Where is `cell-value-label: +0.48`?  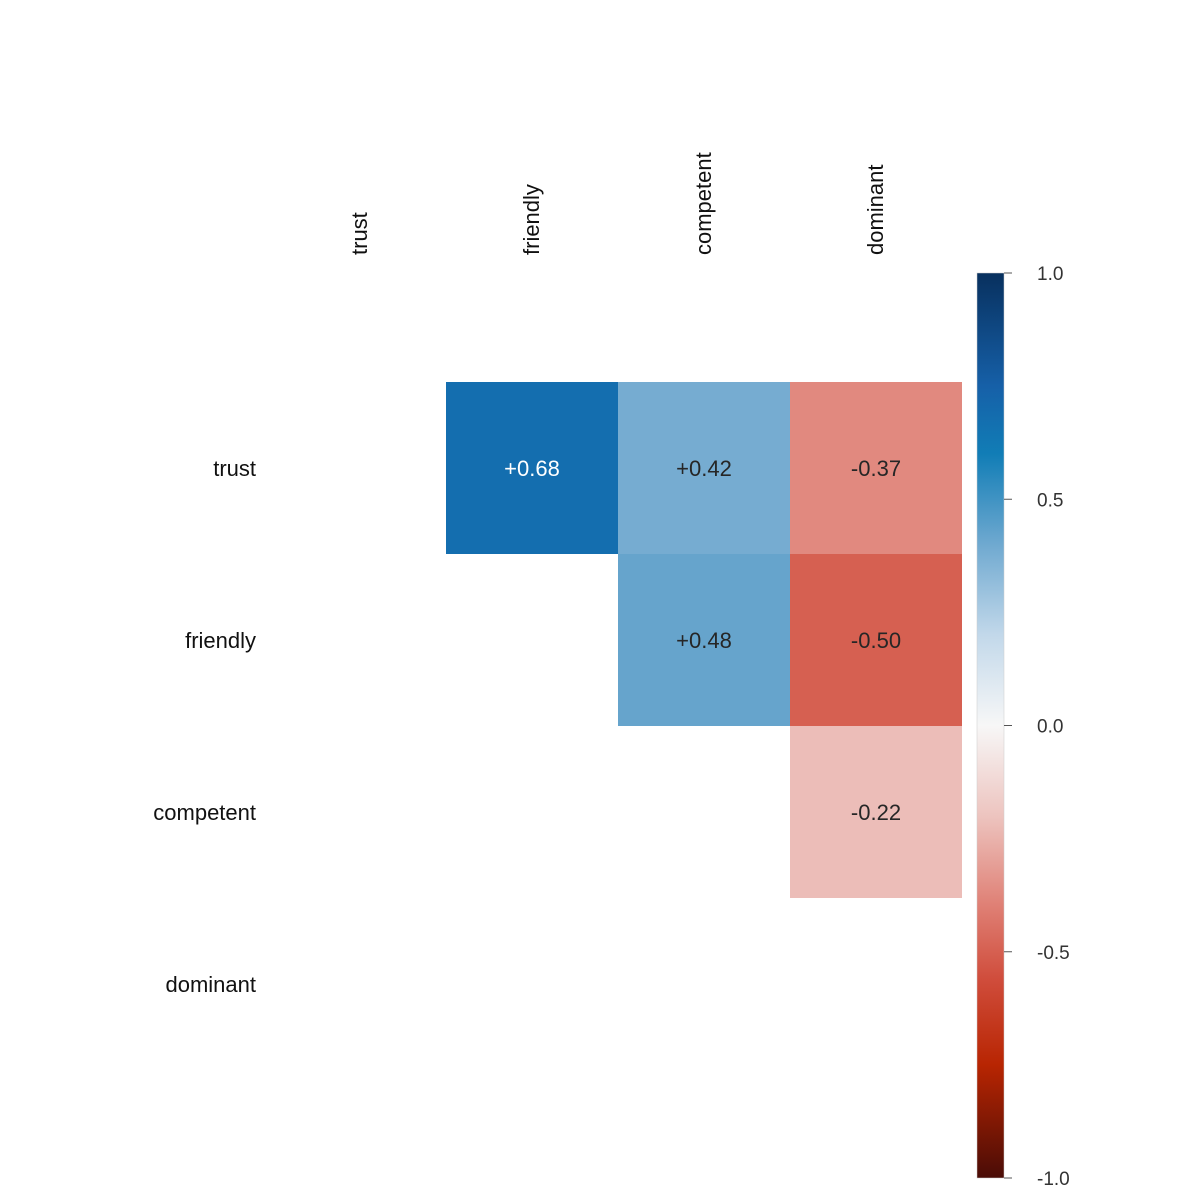
cell-value-label: +0.48 is located at coordinates (704, 640).